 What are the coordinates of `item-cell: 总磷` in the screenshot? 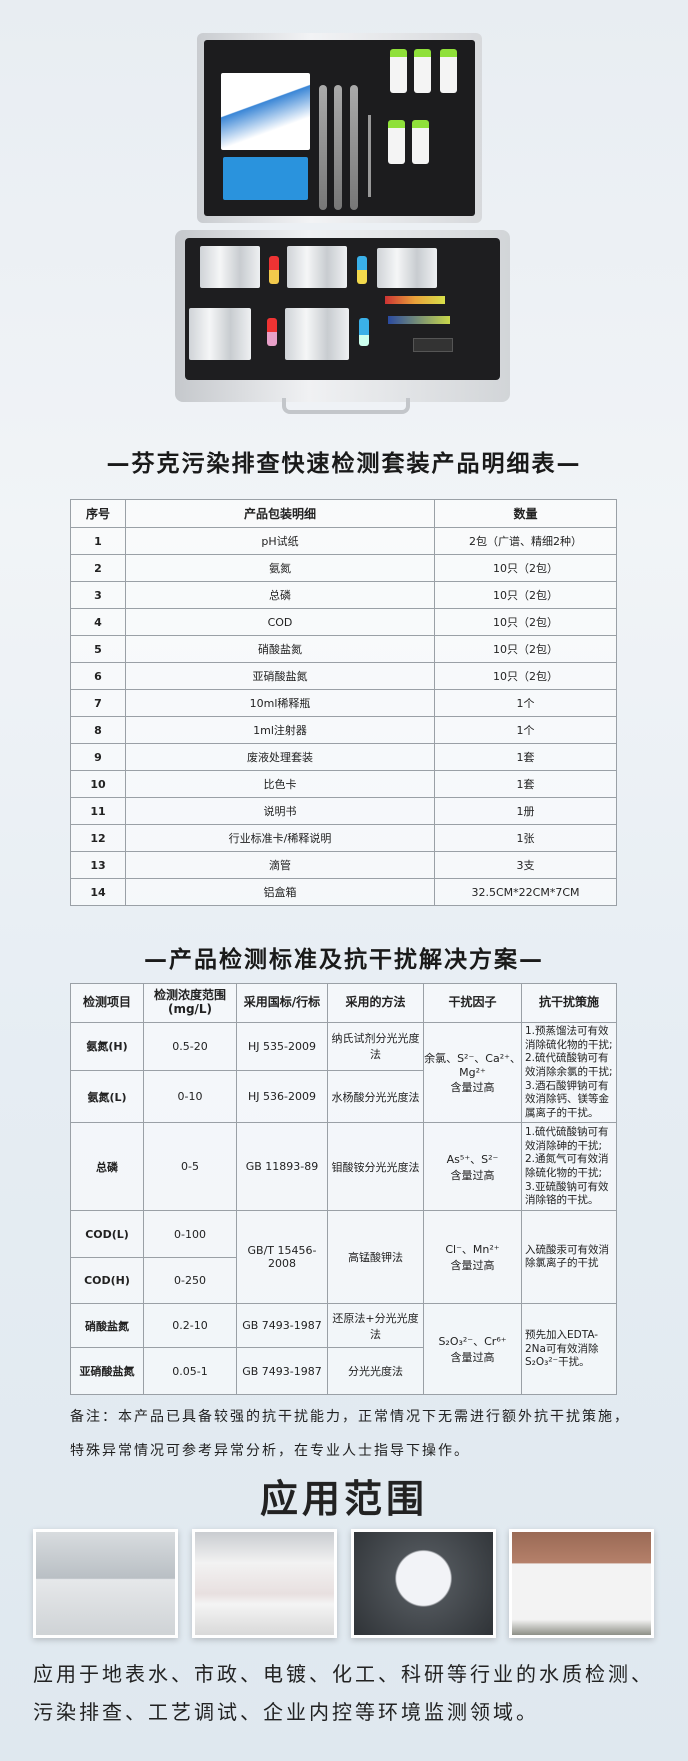 It's located at (280, 595).